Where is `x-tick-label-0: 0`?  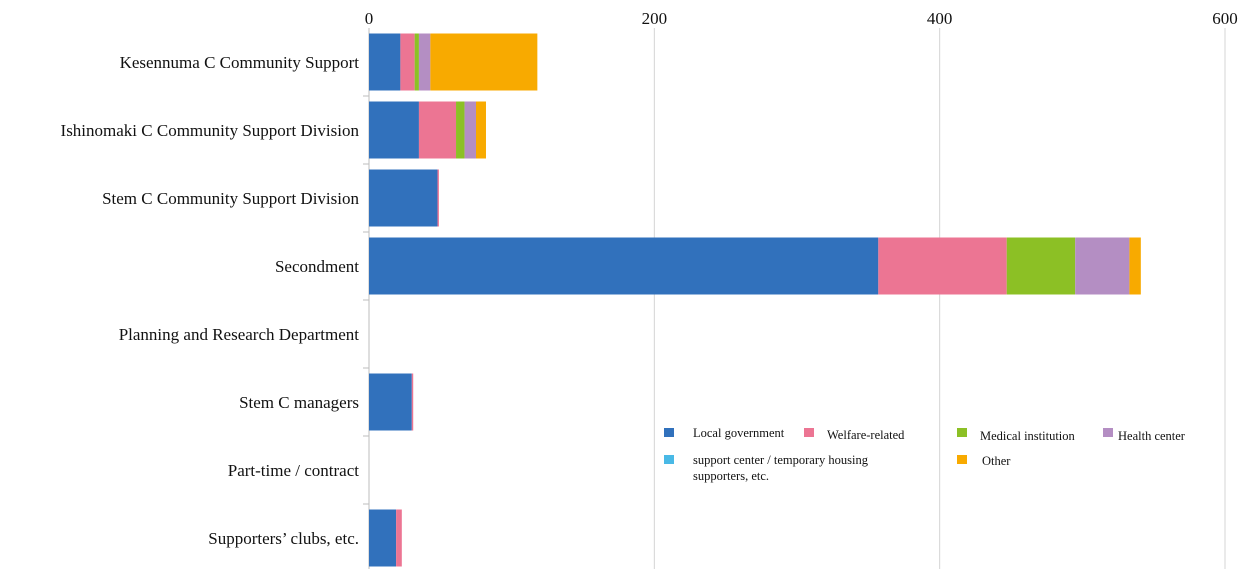 x-tick-label-0: 0 is located at coordinates (369, 18).